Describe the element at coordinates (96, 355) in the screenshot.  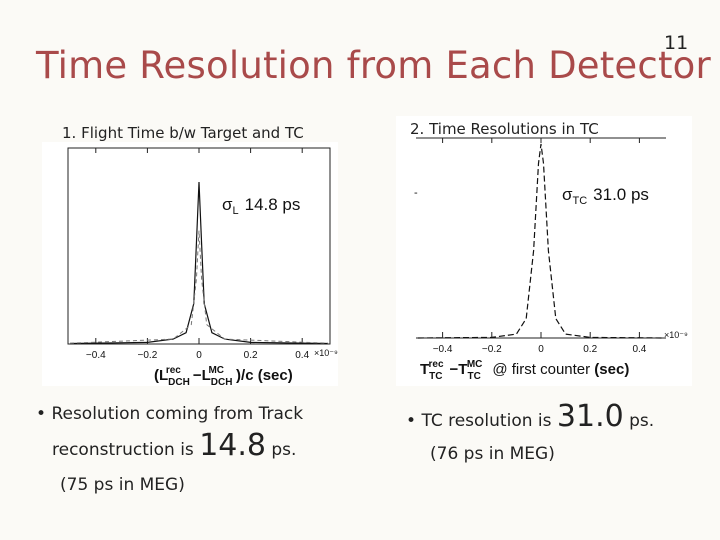
I see `left-plot-x-tick-label: −0.4` at that location.